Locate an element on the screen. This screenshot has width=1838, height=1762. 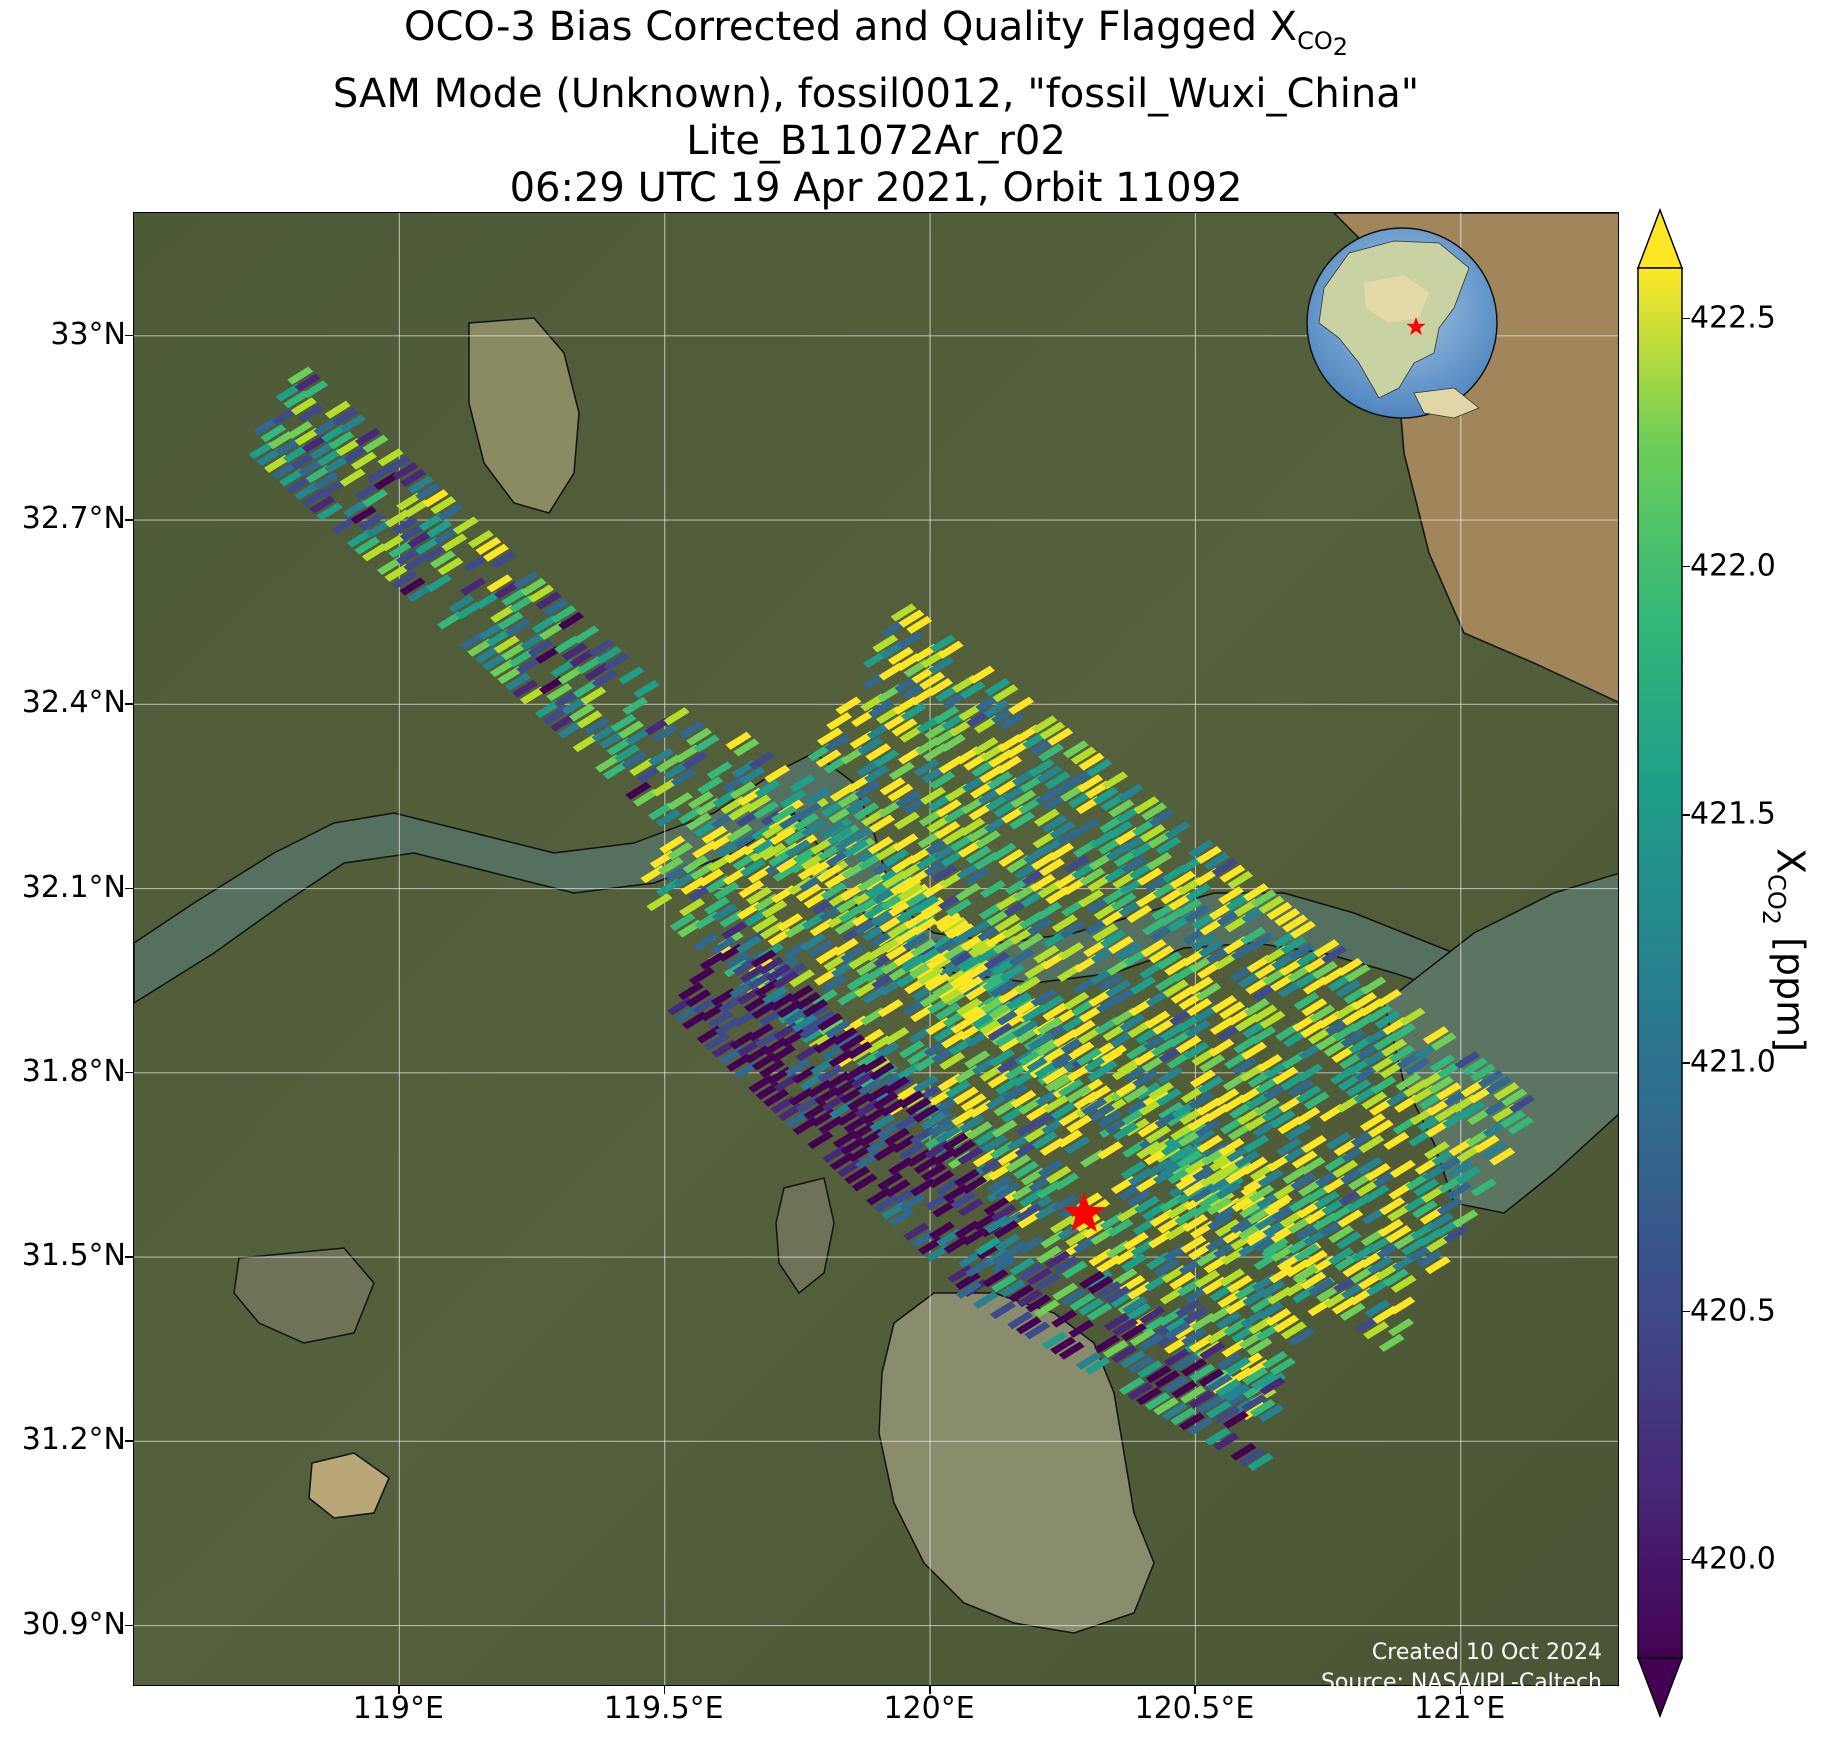
y-tick-mark is located at coordinates (129, 1072).